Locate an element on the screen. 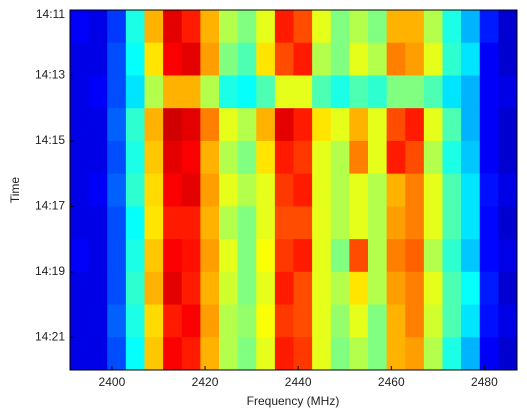 The image size is (527, 414). x-tick-label: 2400 is located at coordinates (112, 382).